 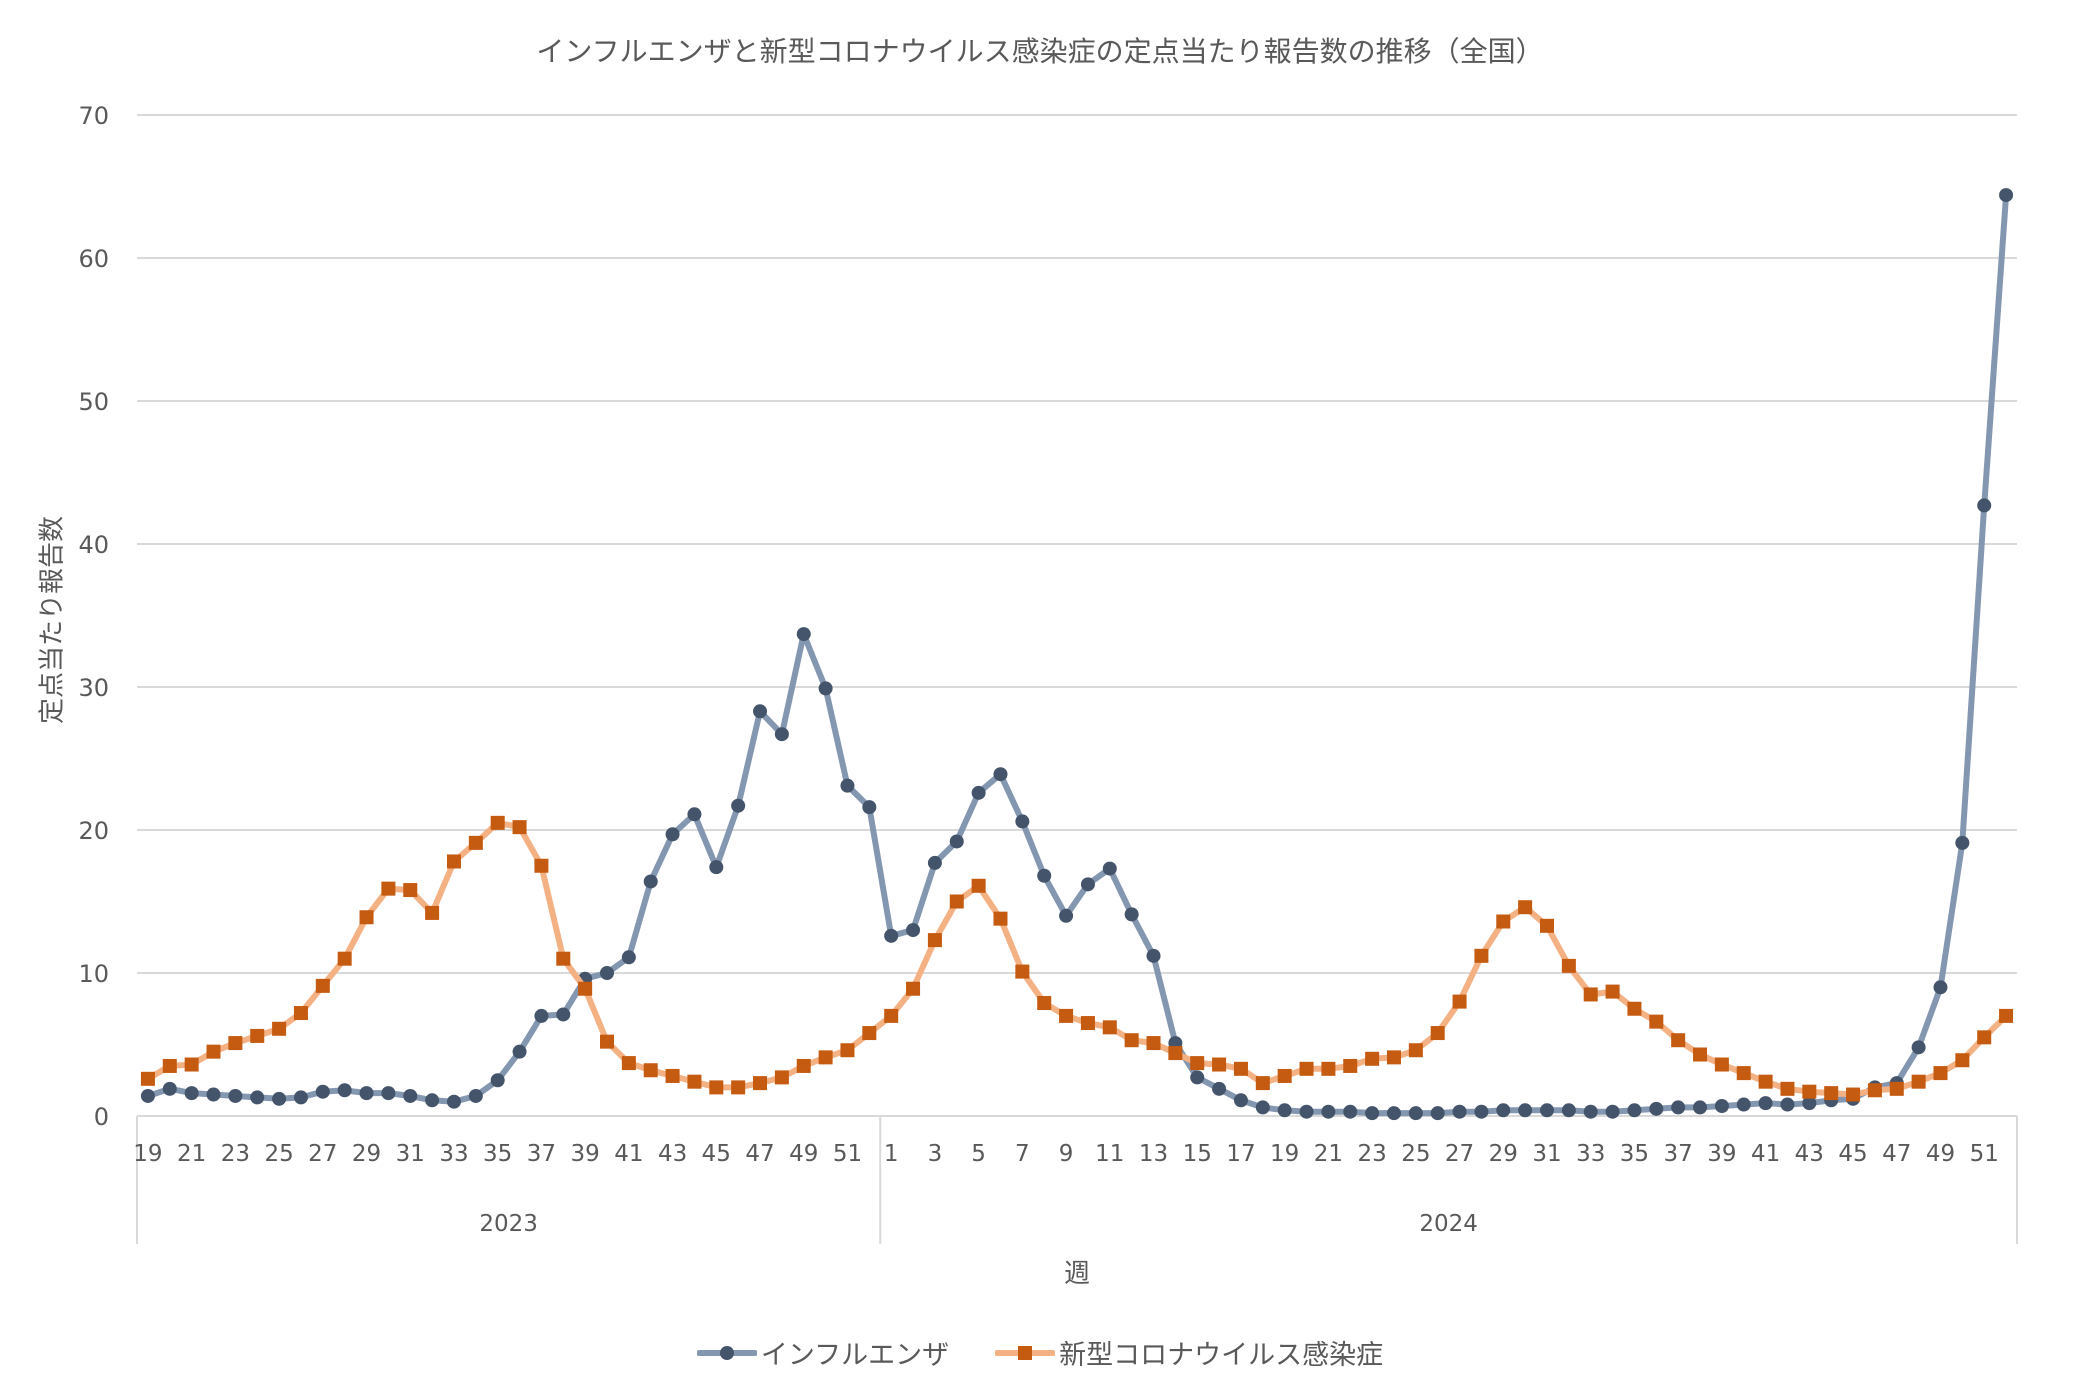 I want to click on x-tick-label: 15, so click(x=1197, y=1154).